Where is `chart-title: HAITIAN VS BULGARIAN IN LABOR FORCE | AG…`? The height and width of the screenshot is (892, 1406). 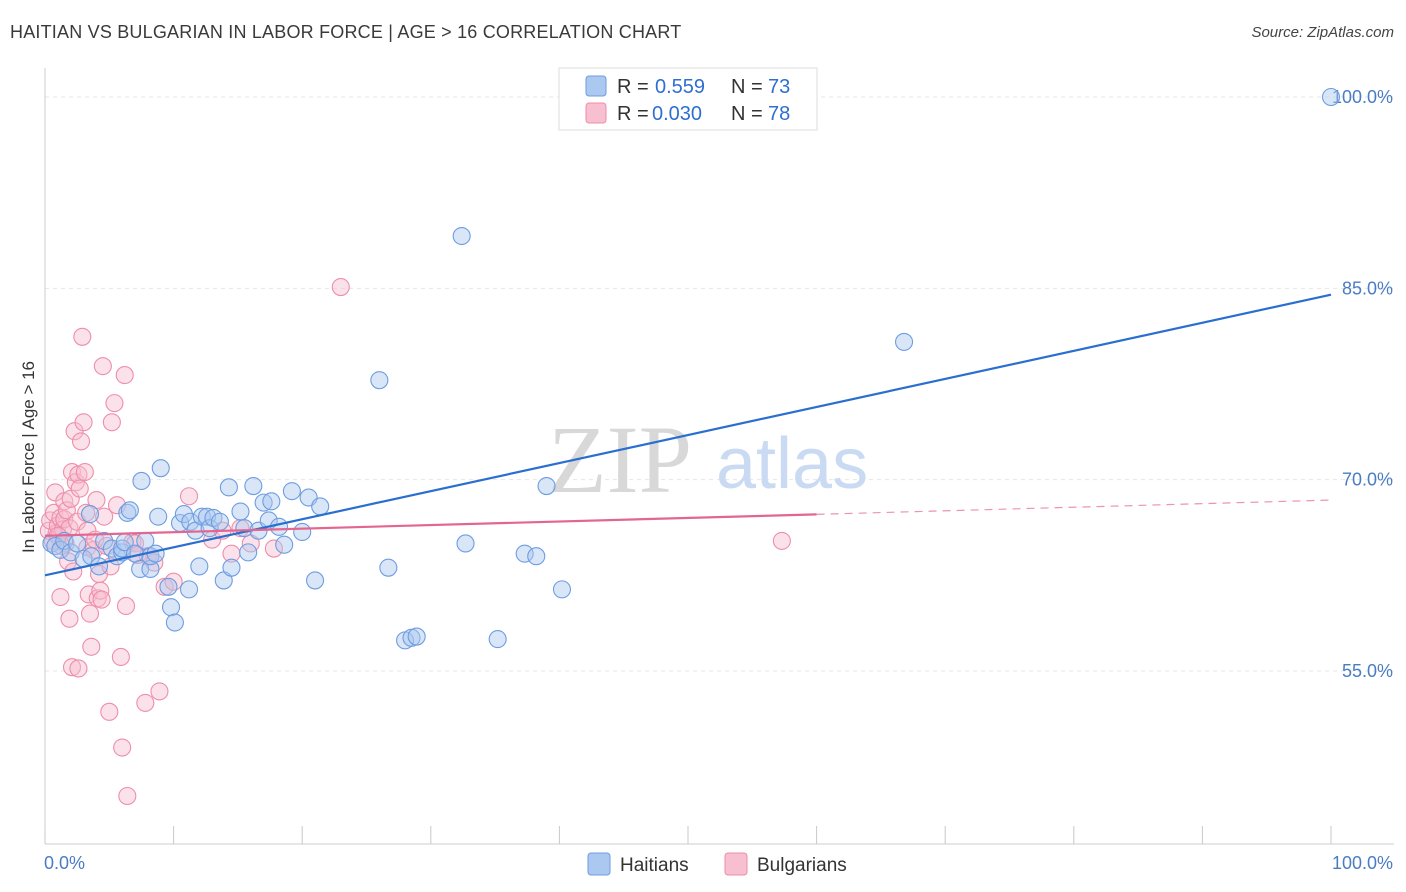
chart-title: HAITIAN VS BULGARIAN IN LABOR FORCE | AG… is located at coordinates (346, 32).